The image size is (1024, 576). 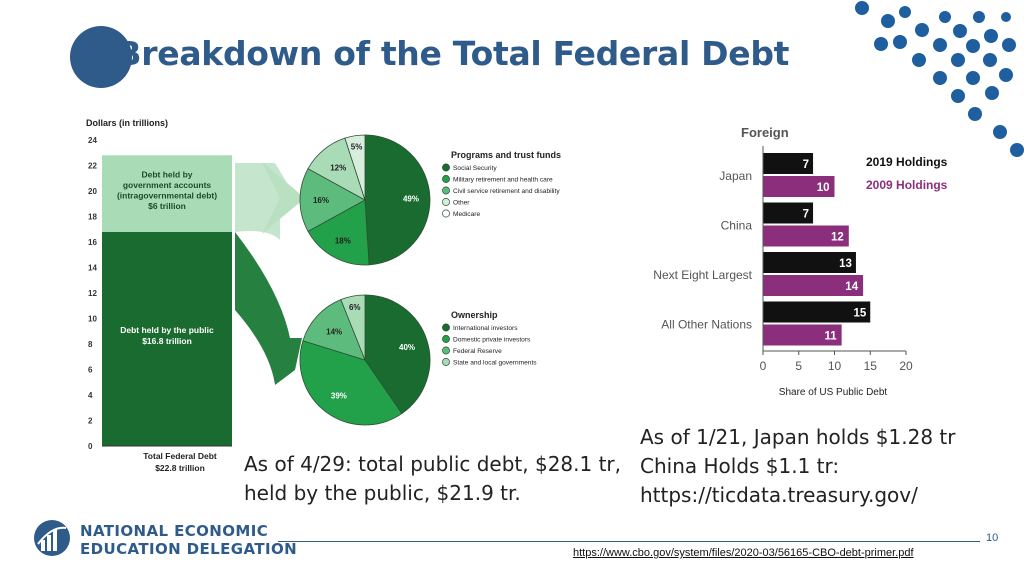 What do you see at coordinates (52, 538) in the screenshot?
I see `globe-logo-icon` at bounding box center [52, 538].